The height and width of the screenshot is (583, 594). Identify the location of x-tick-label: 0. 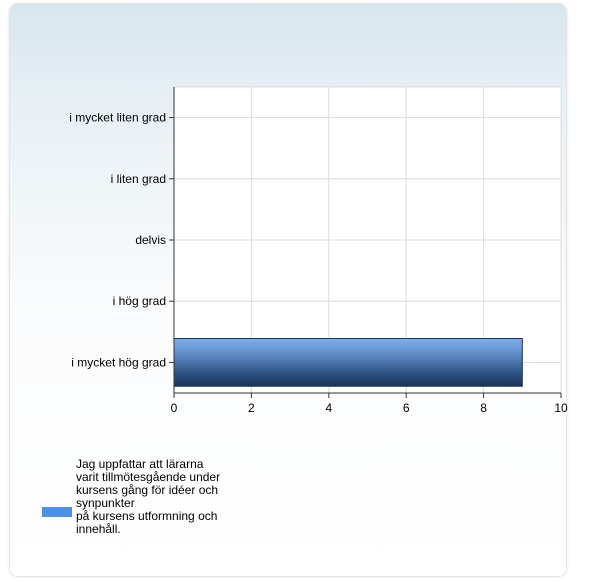
(174, 408).